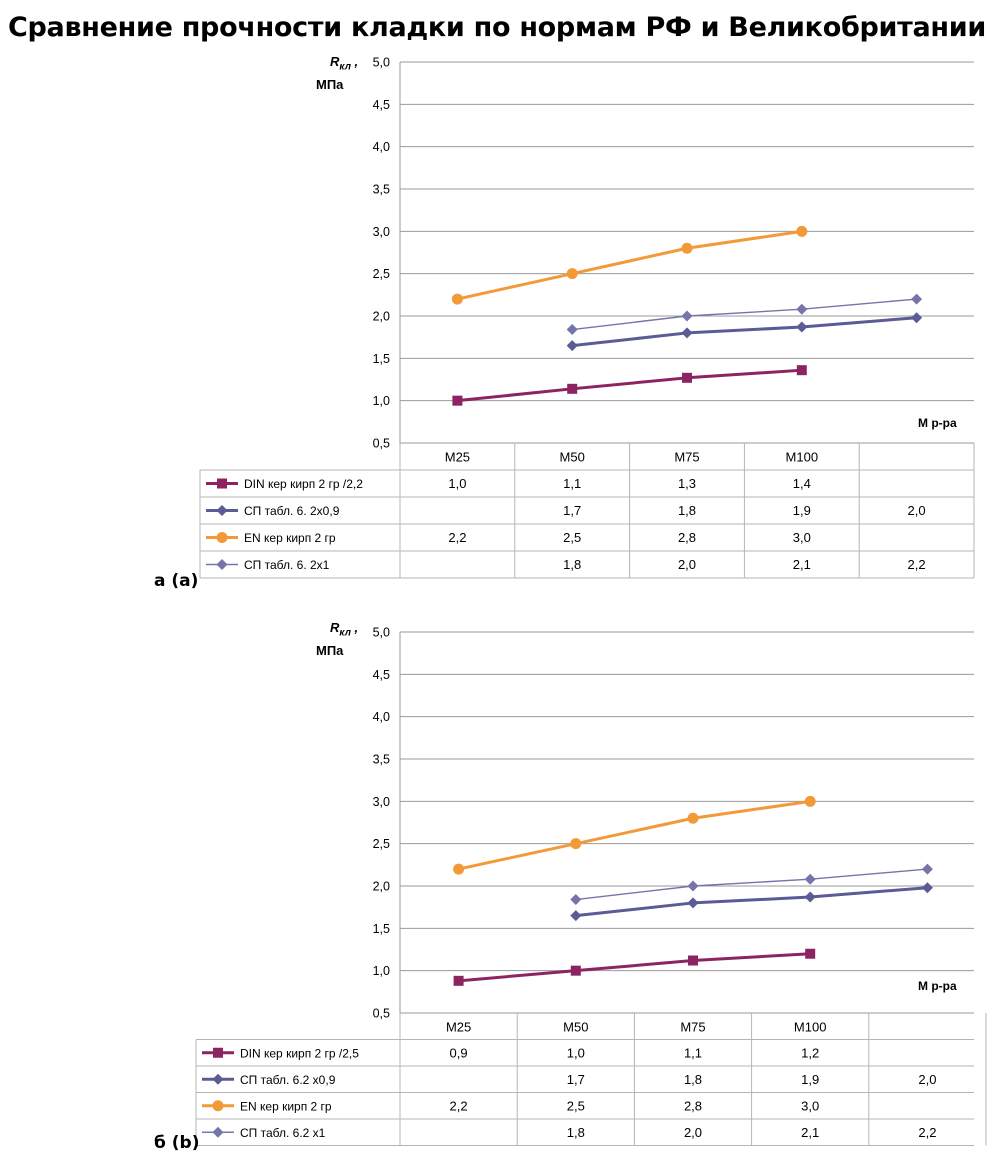 Image resolution: width=1000 pixels, height=1161 pixels. What do you see at coordinates (381, 359) in the screenshot?
I see `y-tick-label: 1,5` at bounding box center [381, 359].